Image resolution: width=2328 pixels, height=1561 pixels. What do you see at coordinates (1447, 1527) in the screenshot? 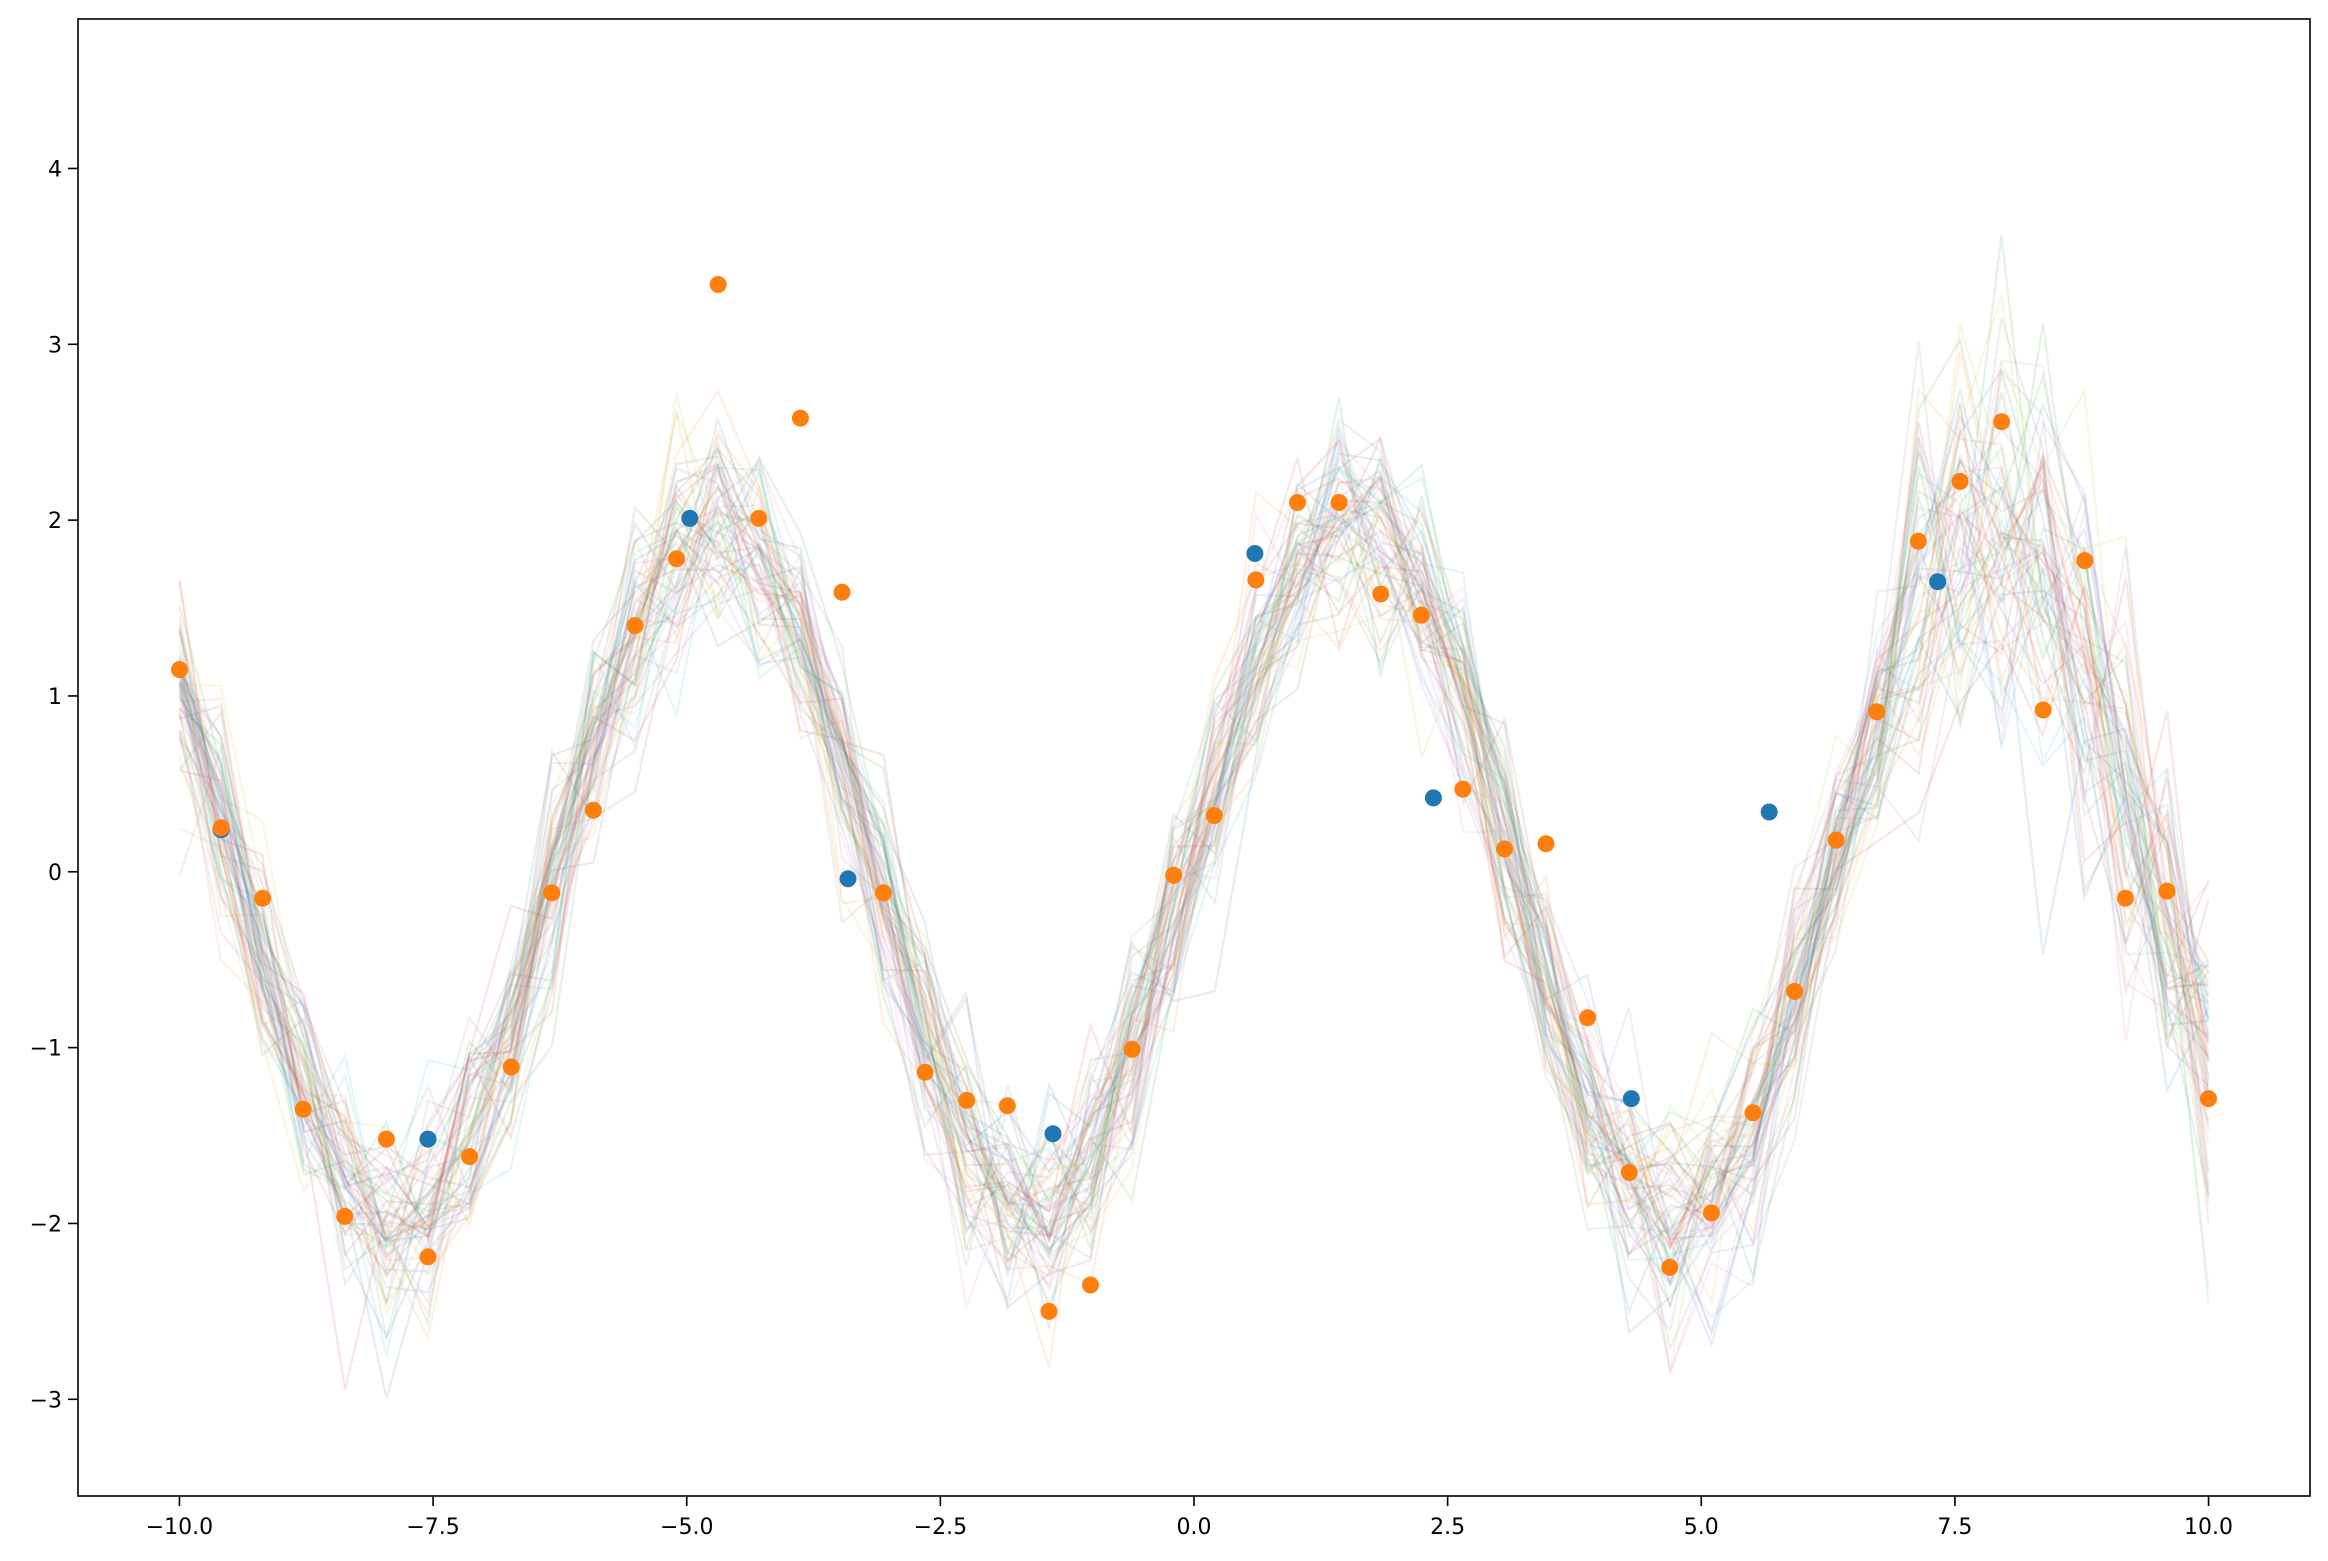
I see `x-tick-label: 2.5` at bounding box center [1447, 1527].